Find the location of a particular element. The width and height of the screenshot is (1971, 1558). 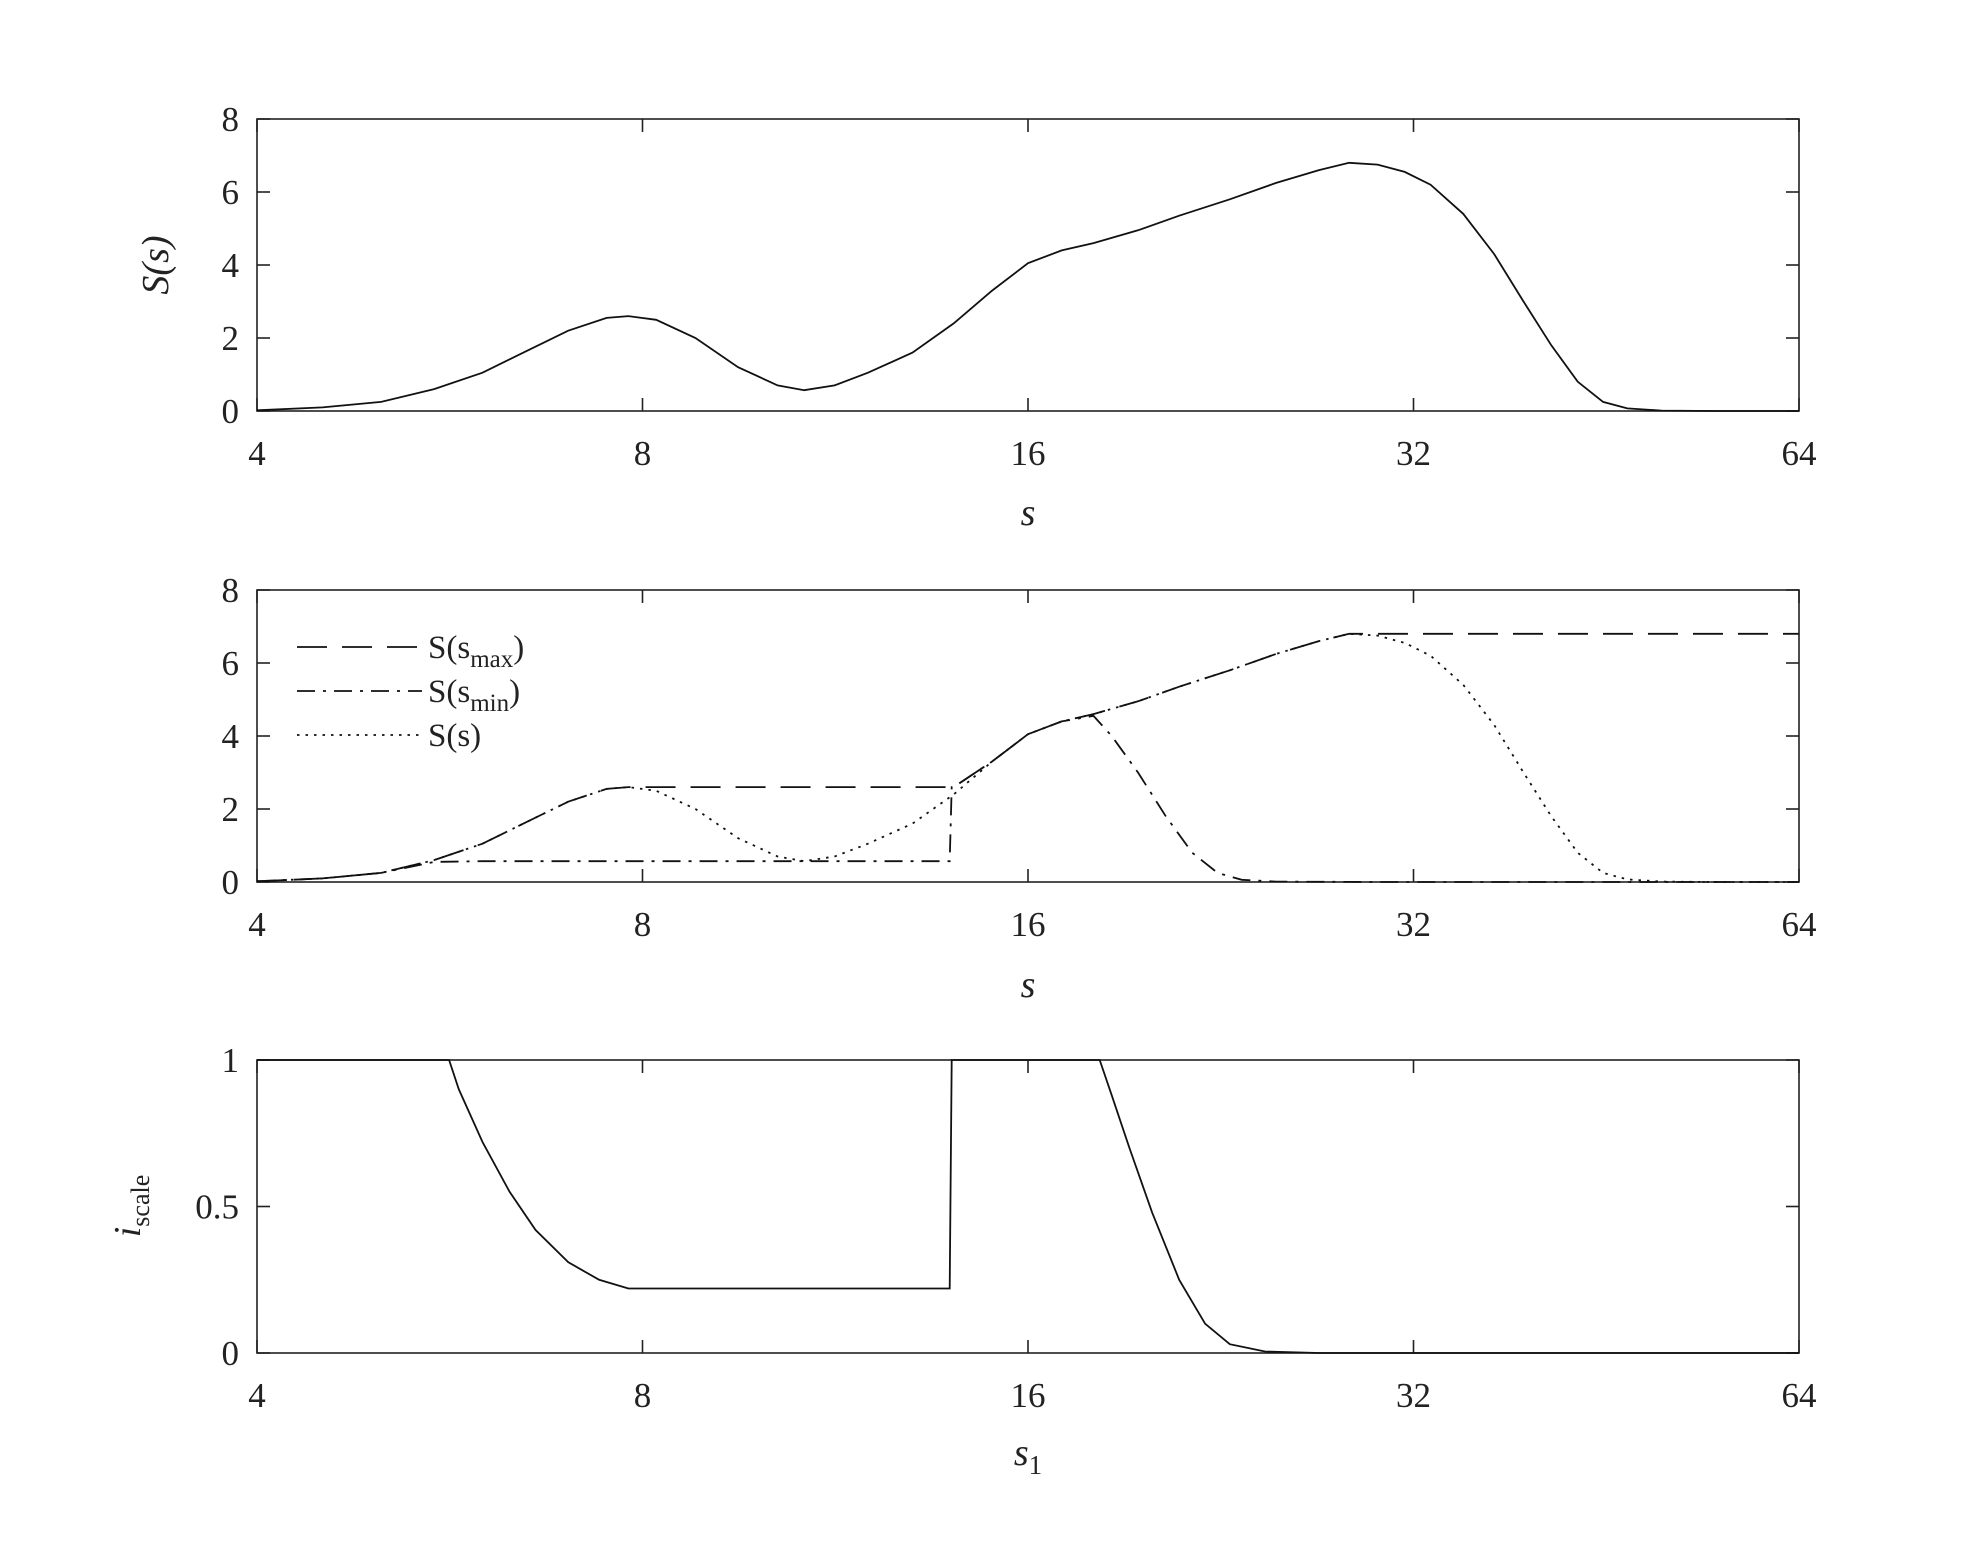

x-axis-label: s1 is located at coordinates (1028, 1456).